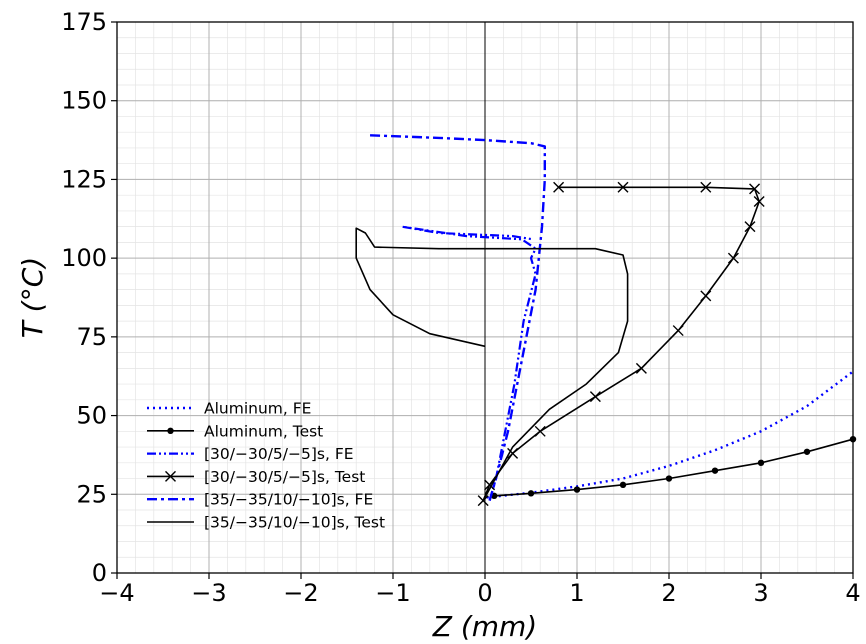 The image size is (866, 644). Describe the element at coordinates (576, 593) in the screenshot. I see `x-tick-label: 1` at that location.